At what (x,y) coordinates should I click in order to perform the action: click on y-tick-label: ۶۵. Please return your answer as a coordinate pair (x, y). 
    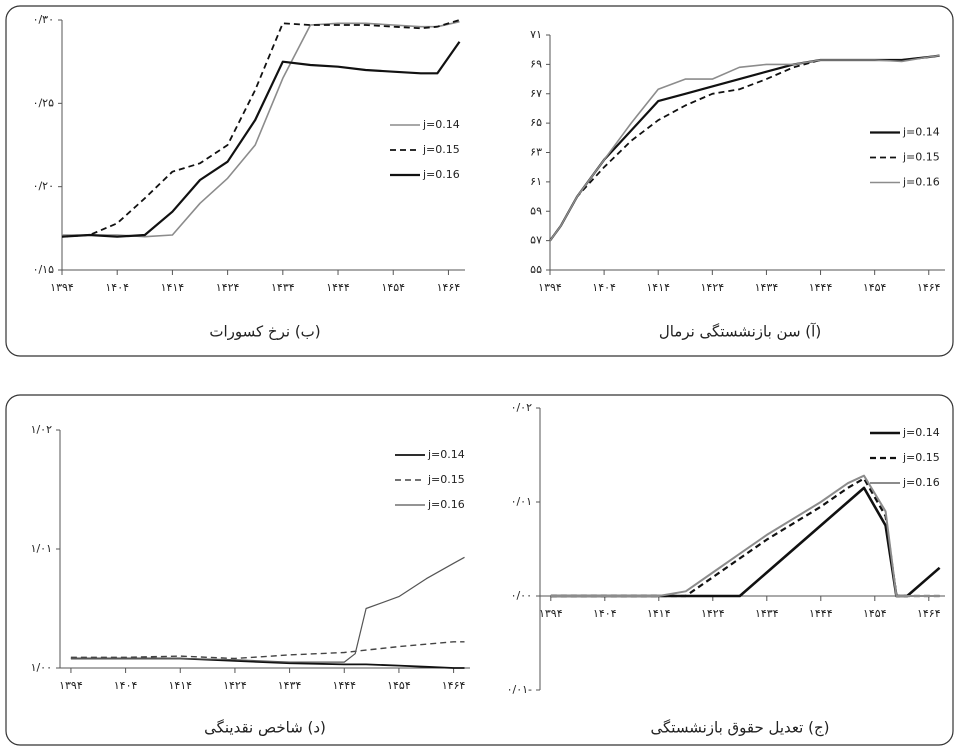
    Looking at the image, I should click on (536, 122).